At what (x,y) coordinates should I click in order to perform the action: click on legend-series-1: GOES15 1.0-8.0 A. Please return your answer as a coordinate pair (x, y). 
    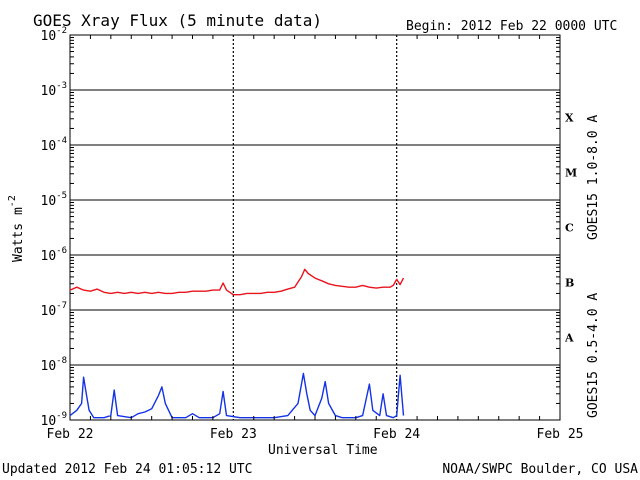
    Looking at the image, I should click on (593, 177).